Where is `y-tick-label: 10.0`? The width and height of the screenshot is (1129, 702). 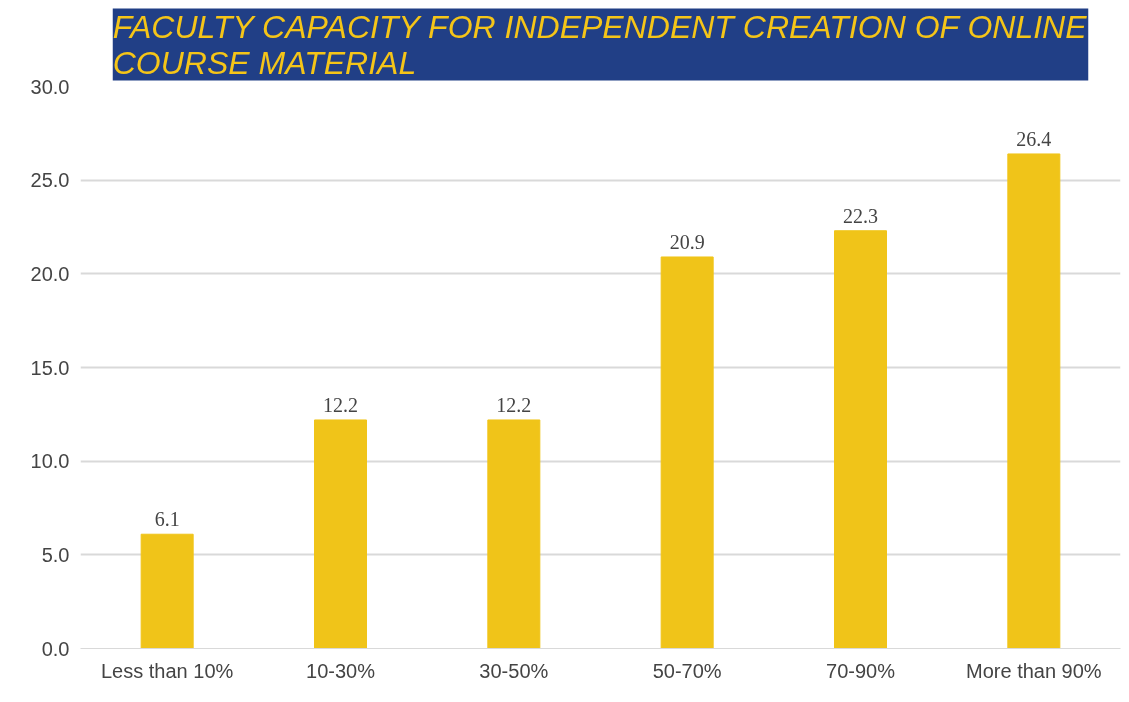
y-tick-label: 10.0 is located at coordinates (50, 461).